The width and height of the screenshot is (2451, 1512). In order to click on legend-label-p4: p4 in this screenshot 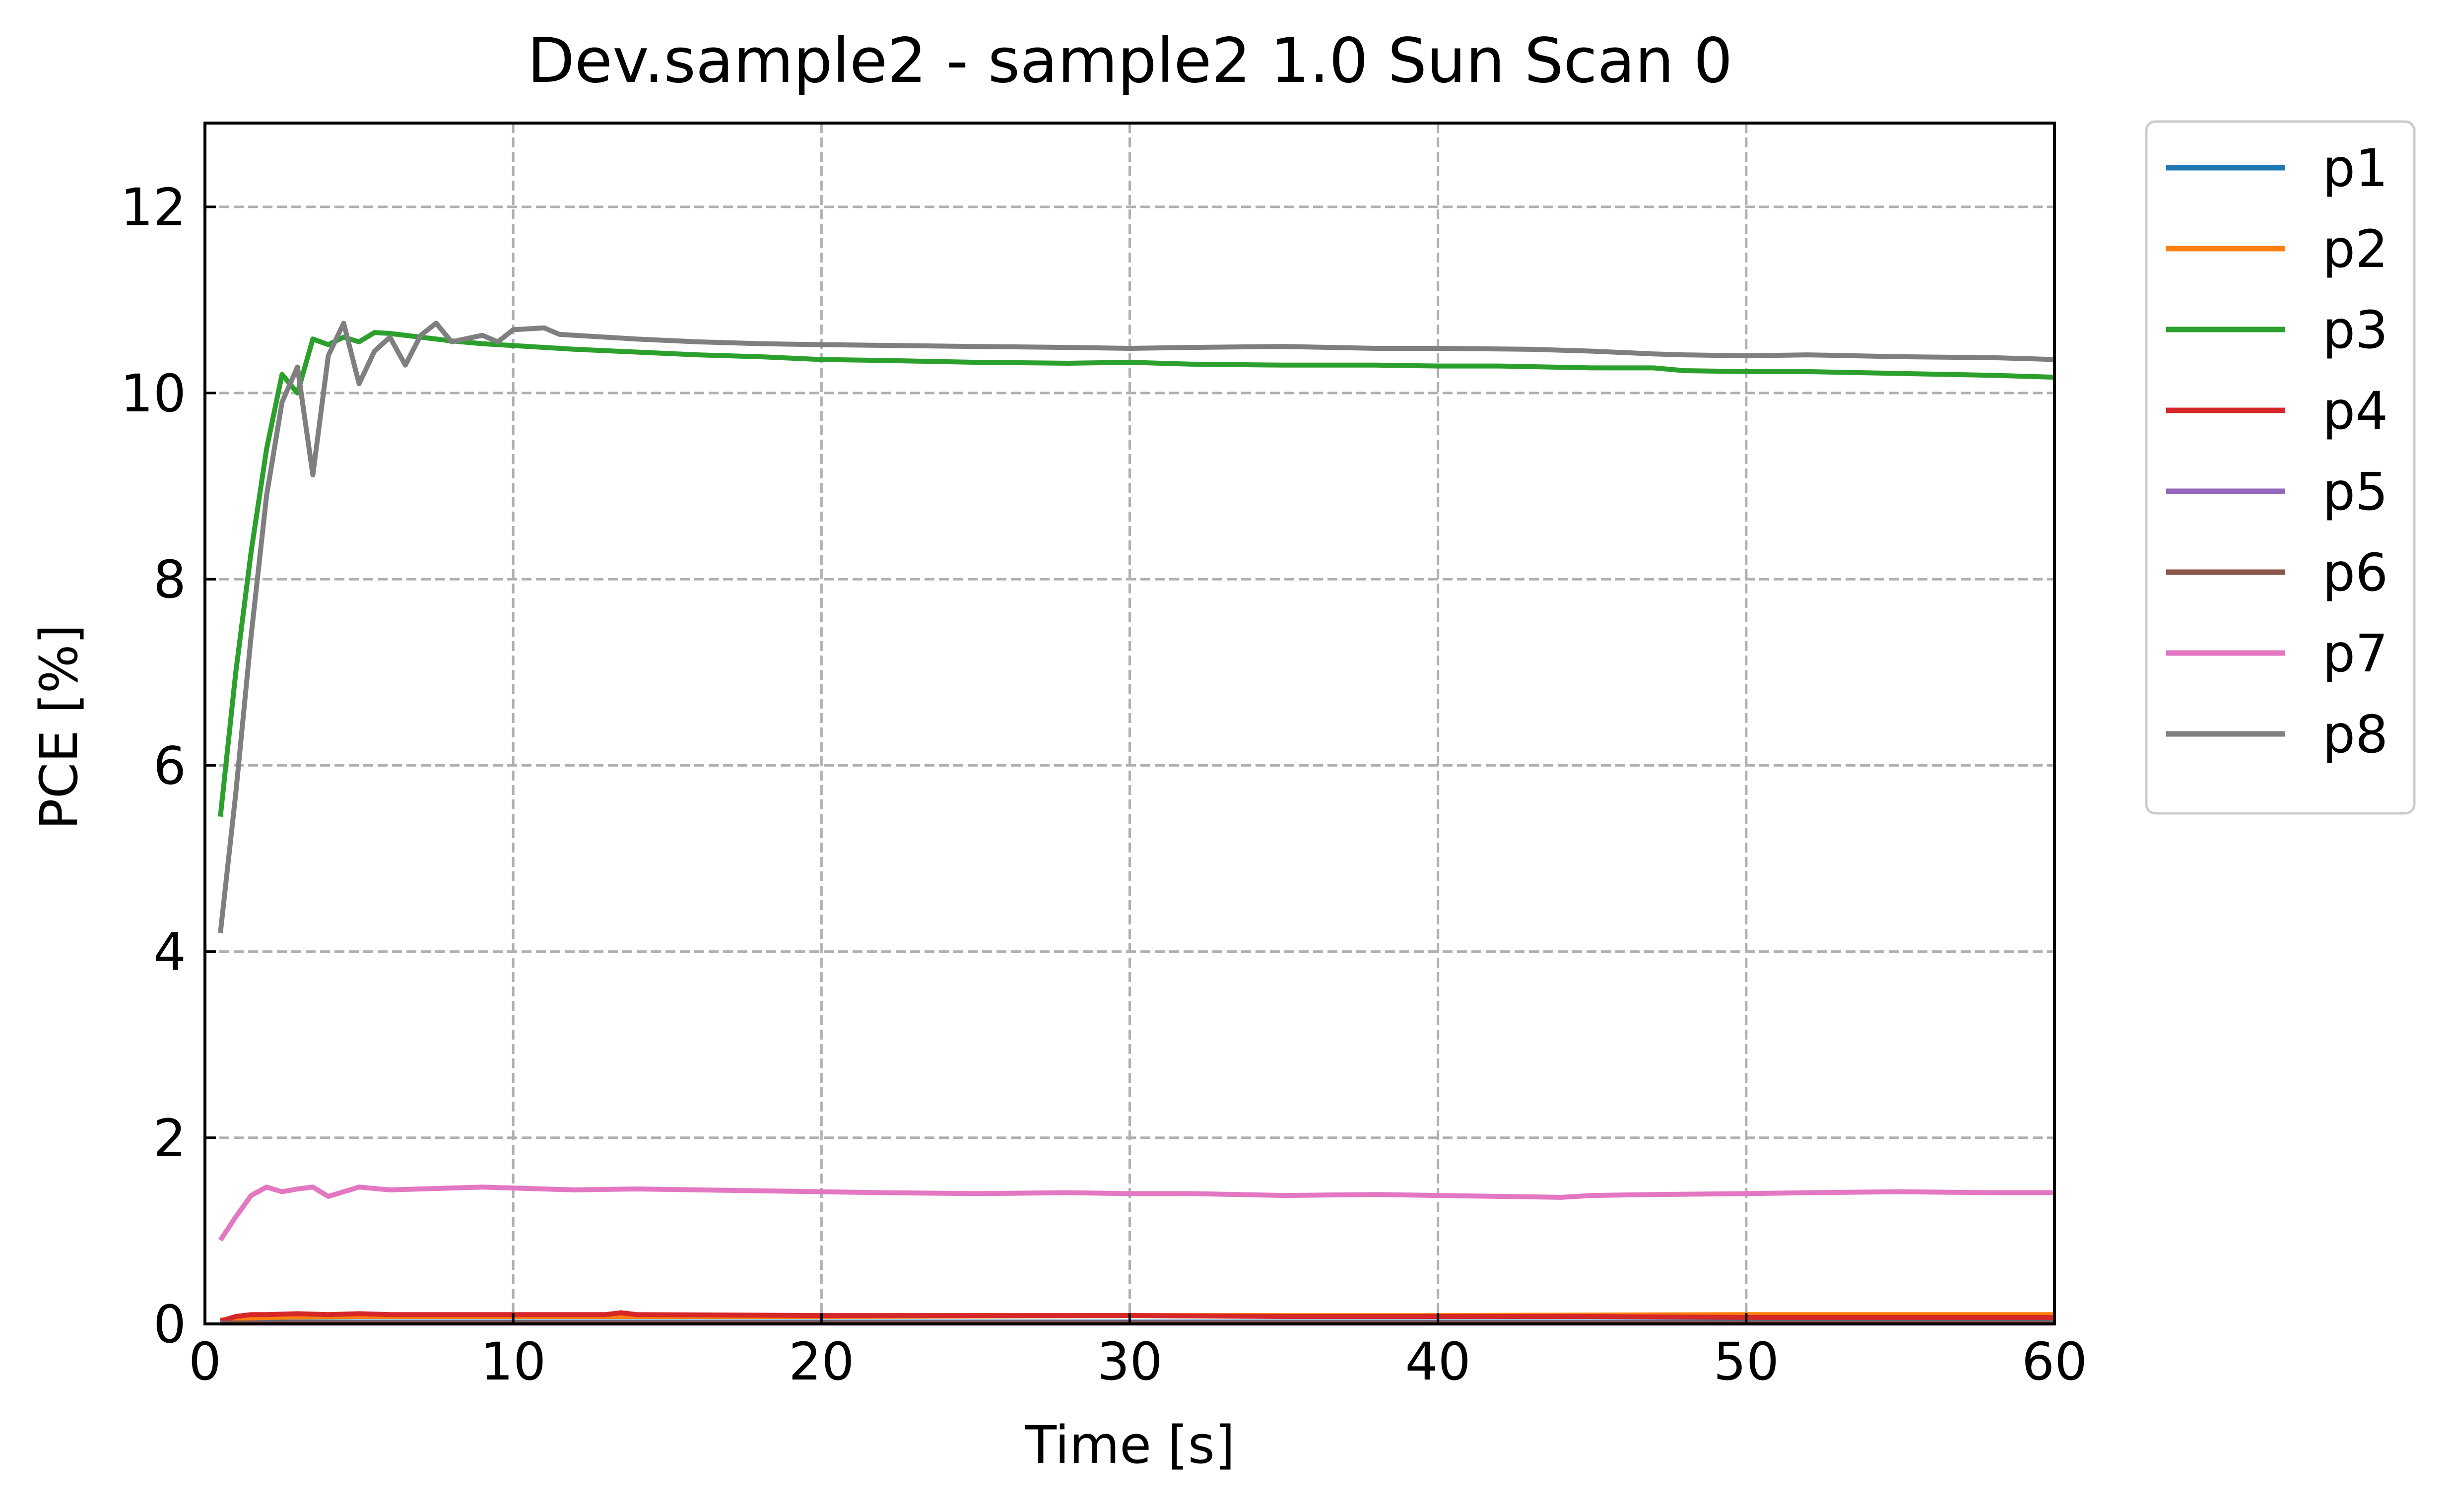, I will do `click(2355, 411)`.